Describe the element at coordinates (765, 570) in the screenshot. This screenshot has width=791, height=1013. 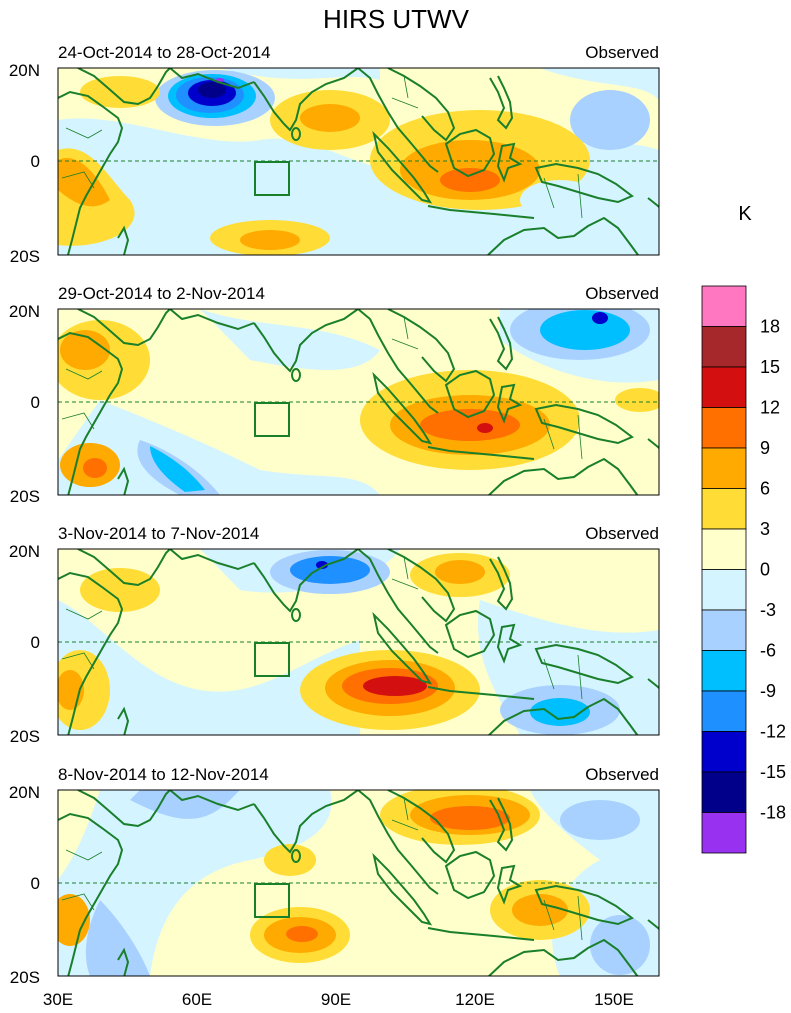
I see `colorbar-label: 0` at that location.